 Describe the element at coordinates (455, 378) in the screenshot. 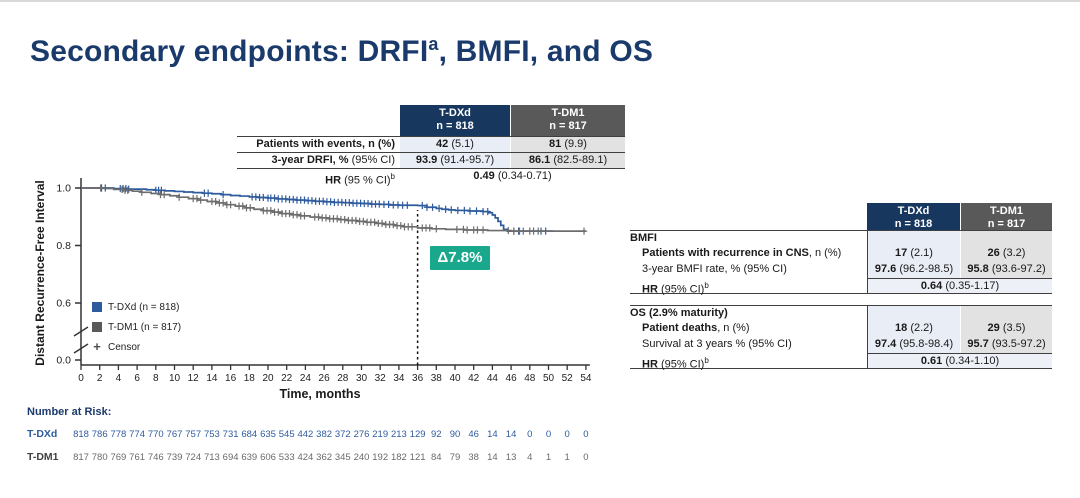

I see `svg-text: 40` at that location.